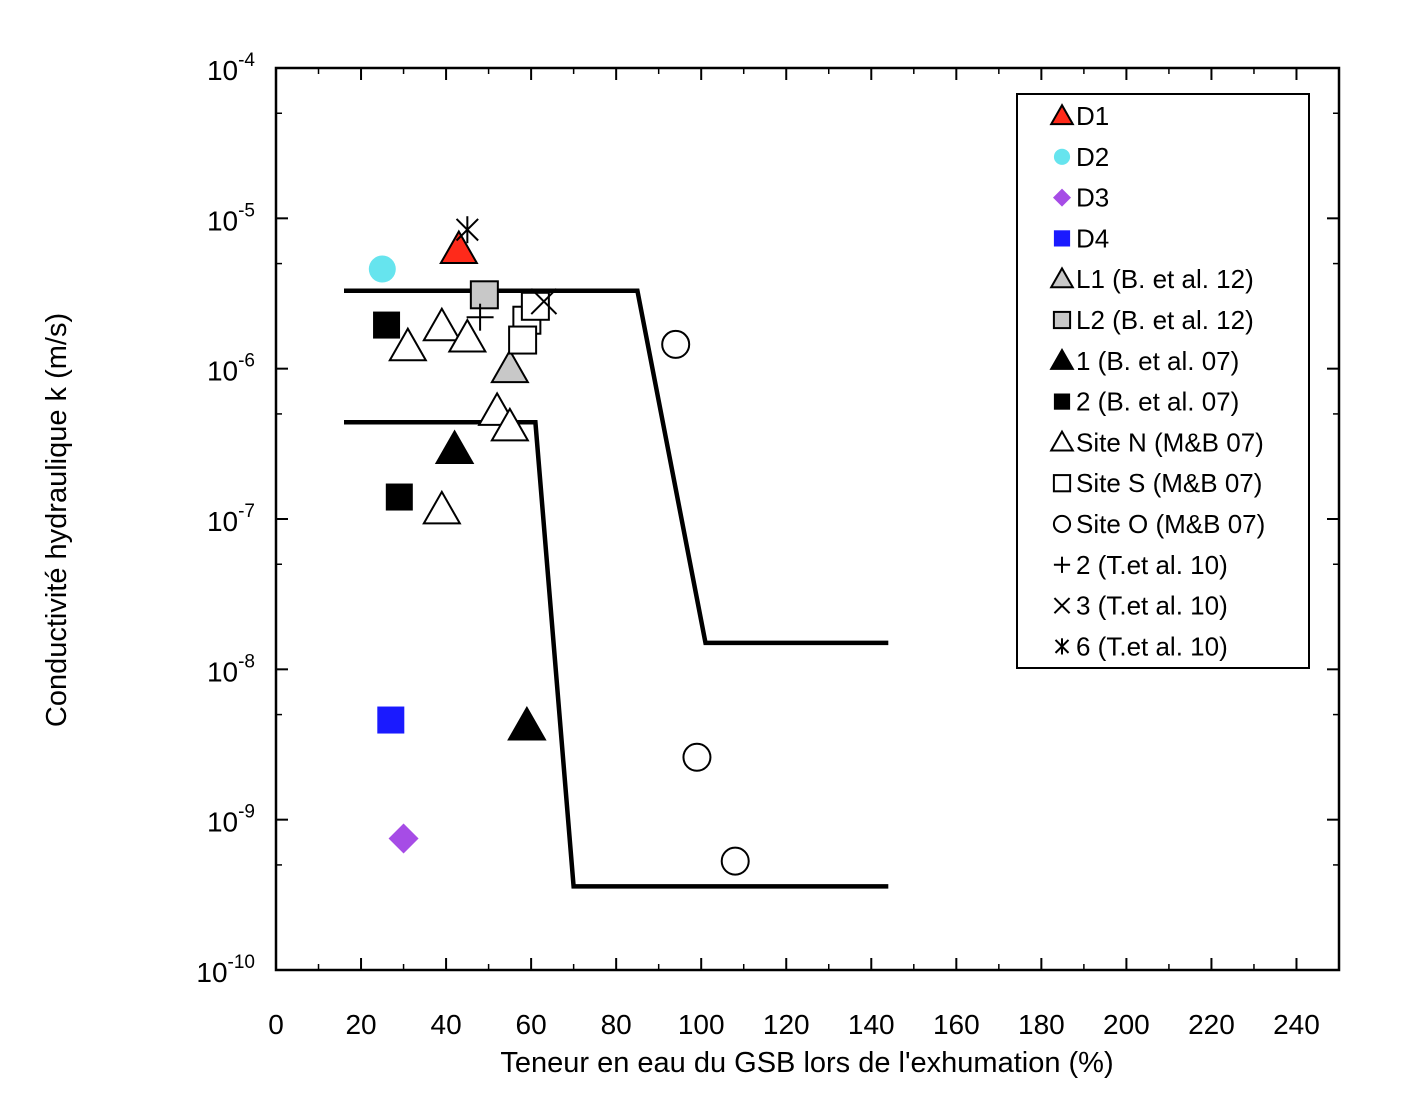 The height and width of the screenshot is (1119, 1404). I want to click on y-tick-label: 10⁻⁹, so click(231, 820).